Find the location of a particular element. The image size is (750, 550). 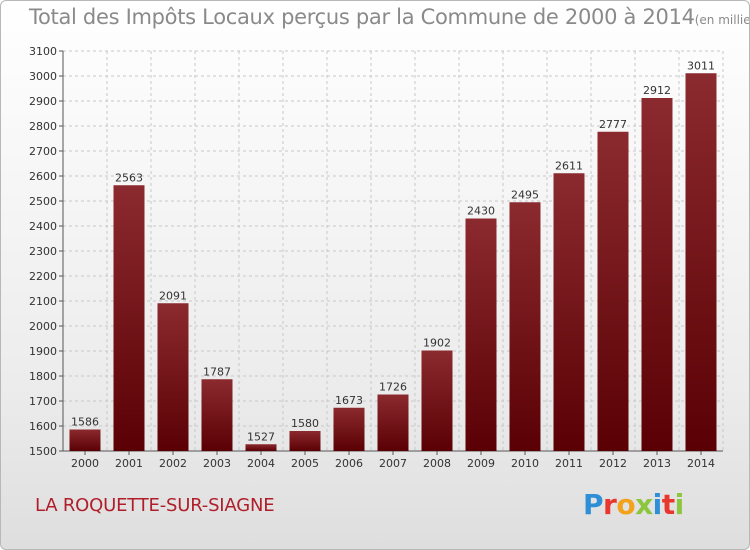

bar-2002 is located at coordinates (173, 377).